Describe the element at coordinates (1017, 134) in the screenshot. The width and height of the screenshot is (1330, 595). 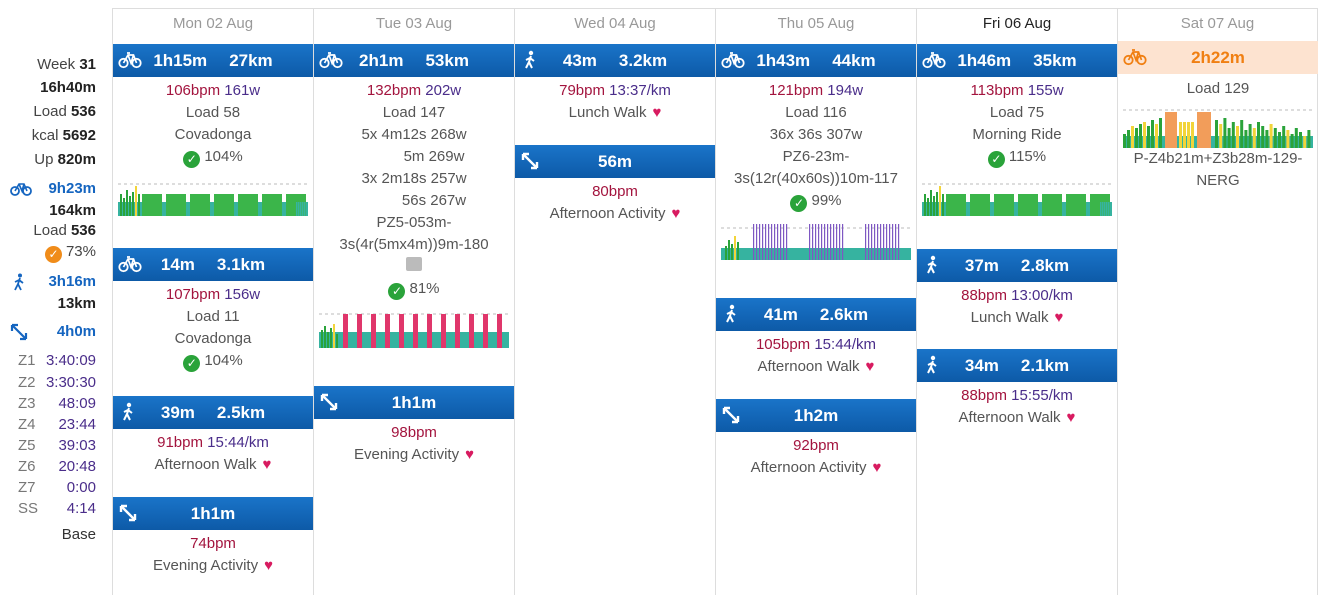
I see `activity-name: Morning Ride` at that location.